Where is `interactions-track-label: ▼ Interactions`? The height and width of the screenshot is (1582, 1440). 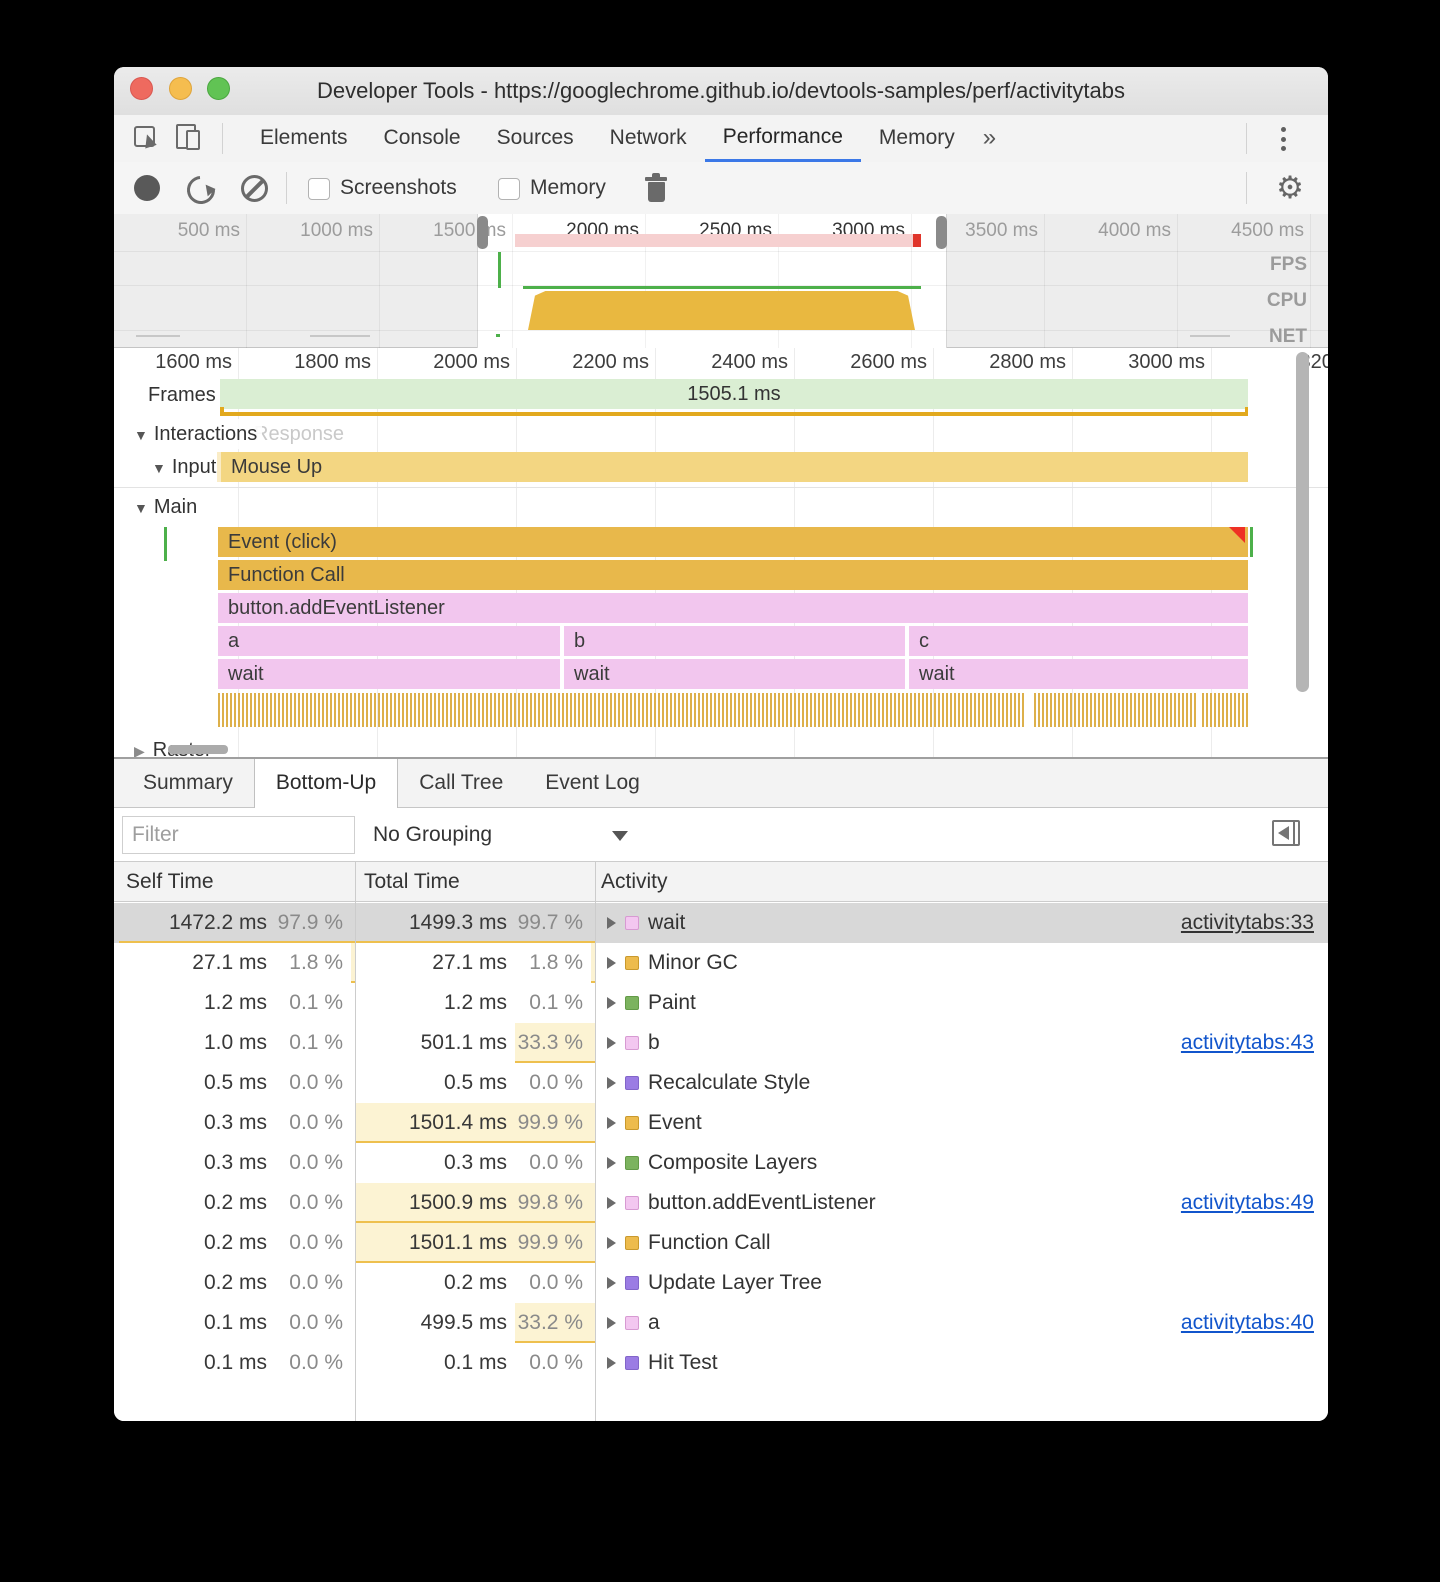
interactions-track-label: ▼ Interactions is located at coordinates (198, 434).